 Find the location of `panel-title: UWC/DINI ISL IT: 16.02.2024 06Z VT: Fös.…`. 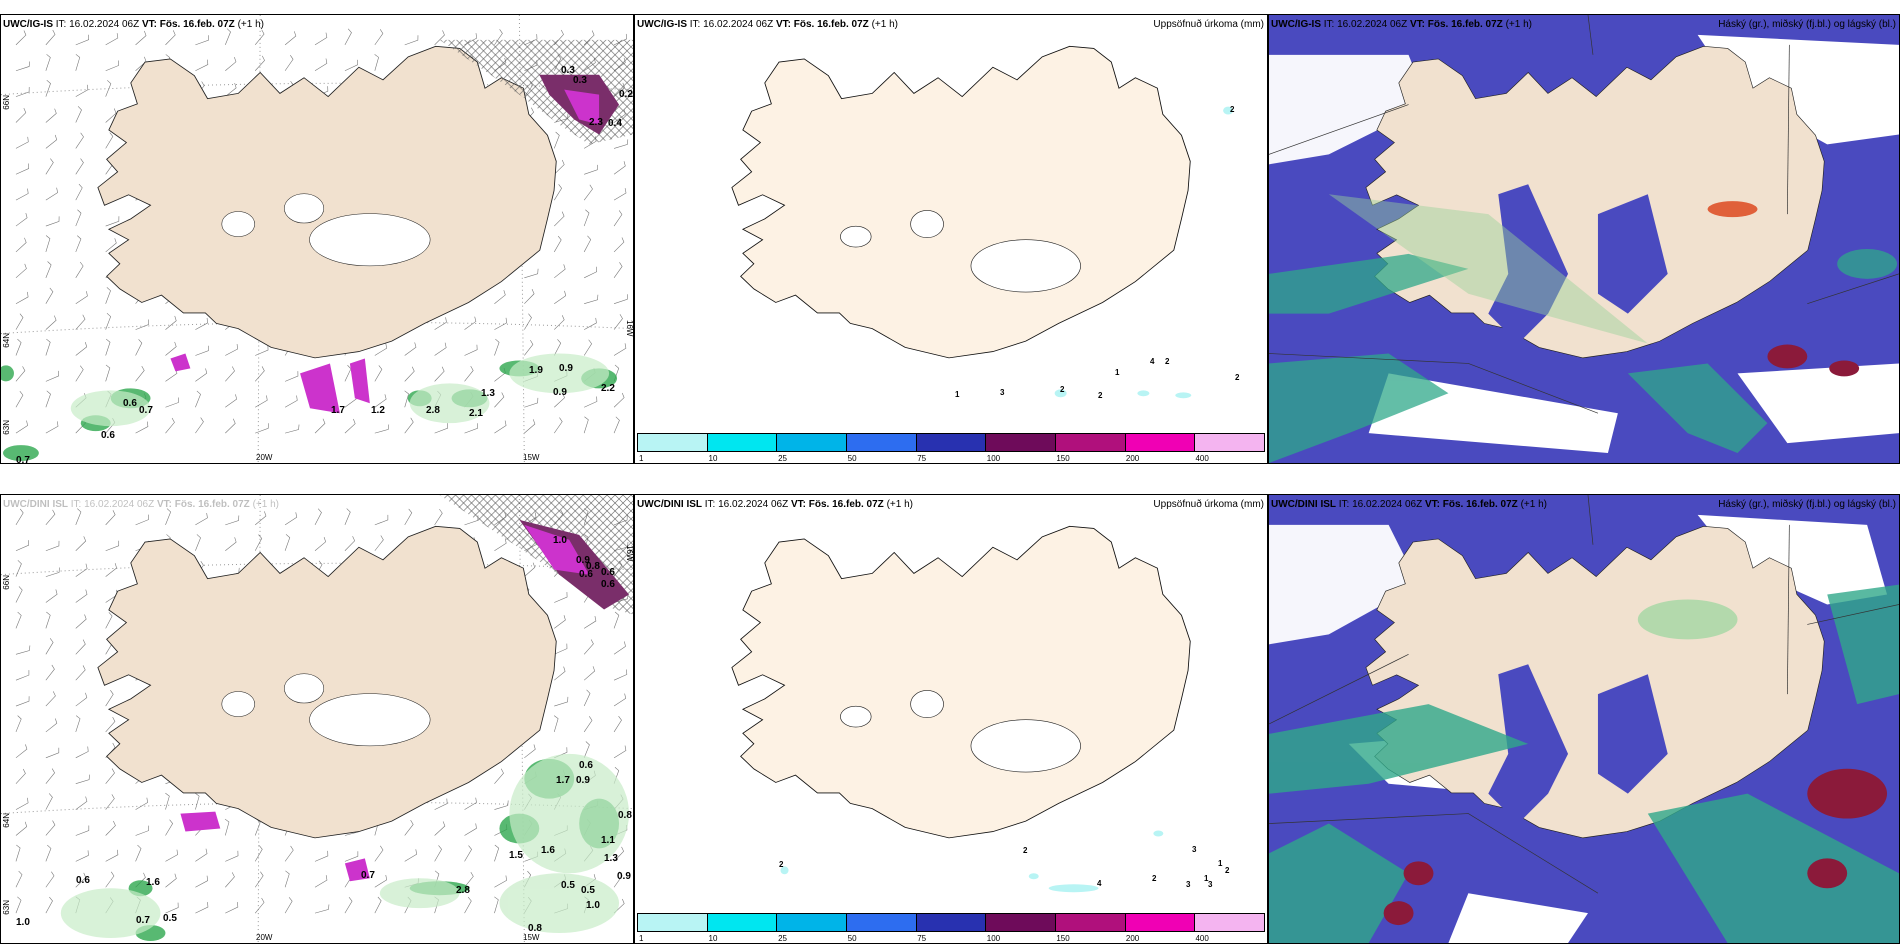

panel-title: UWC/DINI ISL IT: 16.02.2024 06Z VT: Fös.… is located at coordinates (1409, 504).